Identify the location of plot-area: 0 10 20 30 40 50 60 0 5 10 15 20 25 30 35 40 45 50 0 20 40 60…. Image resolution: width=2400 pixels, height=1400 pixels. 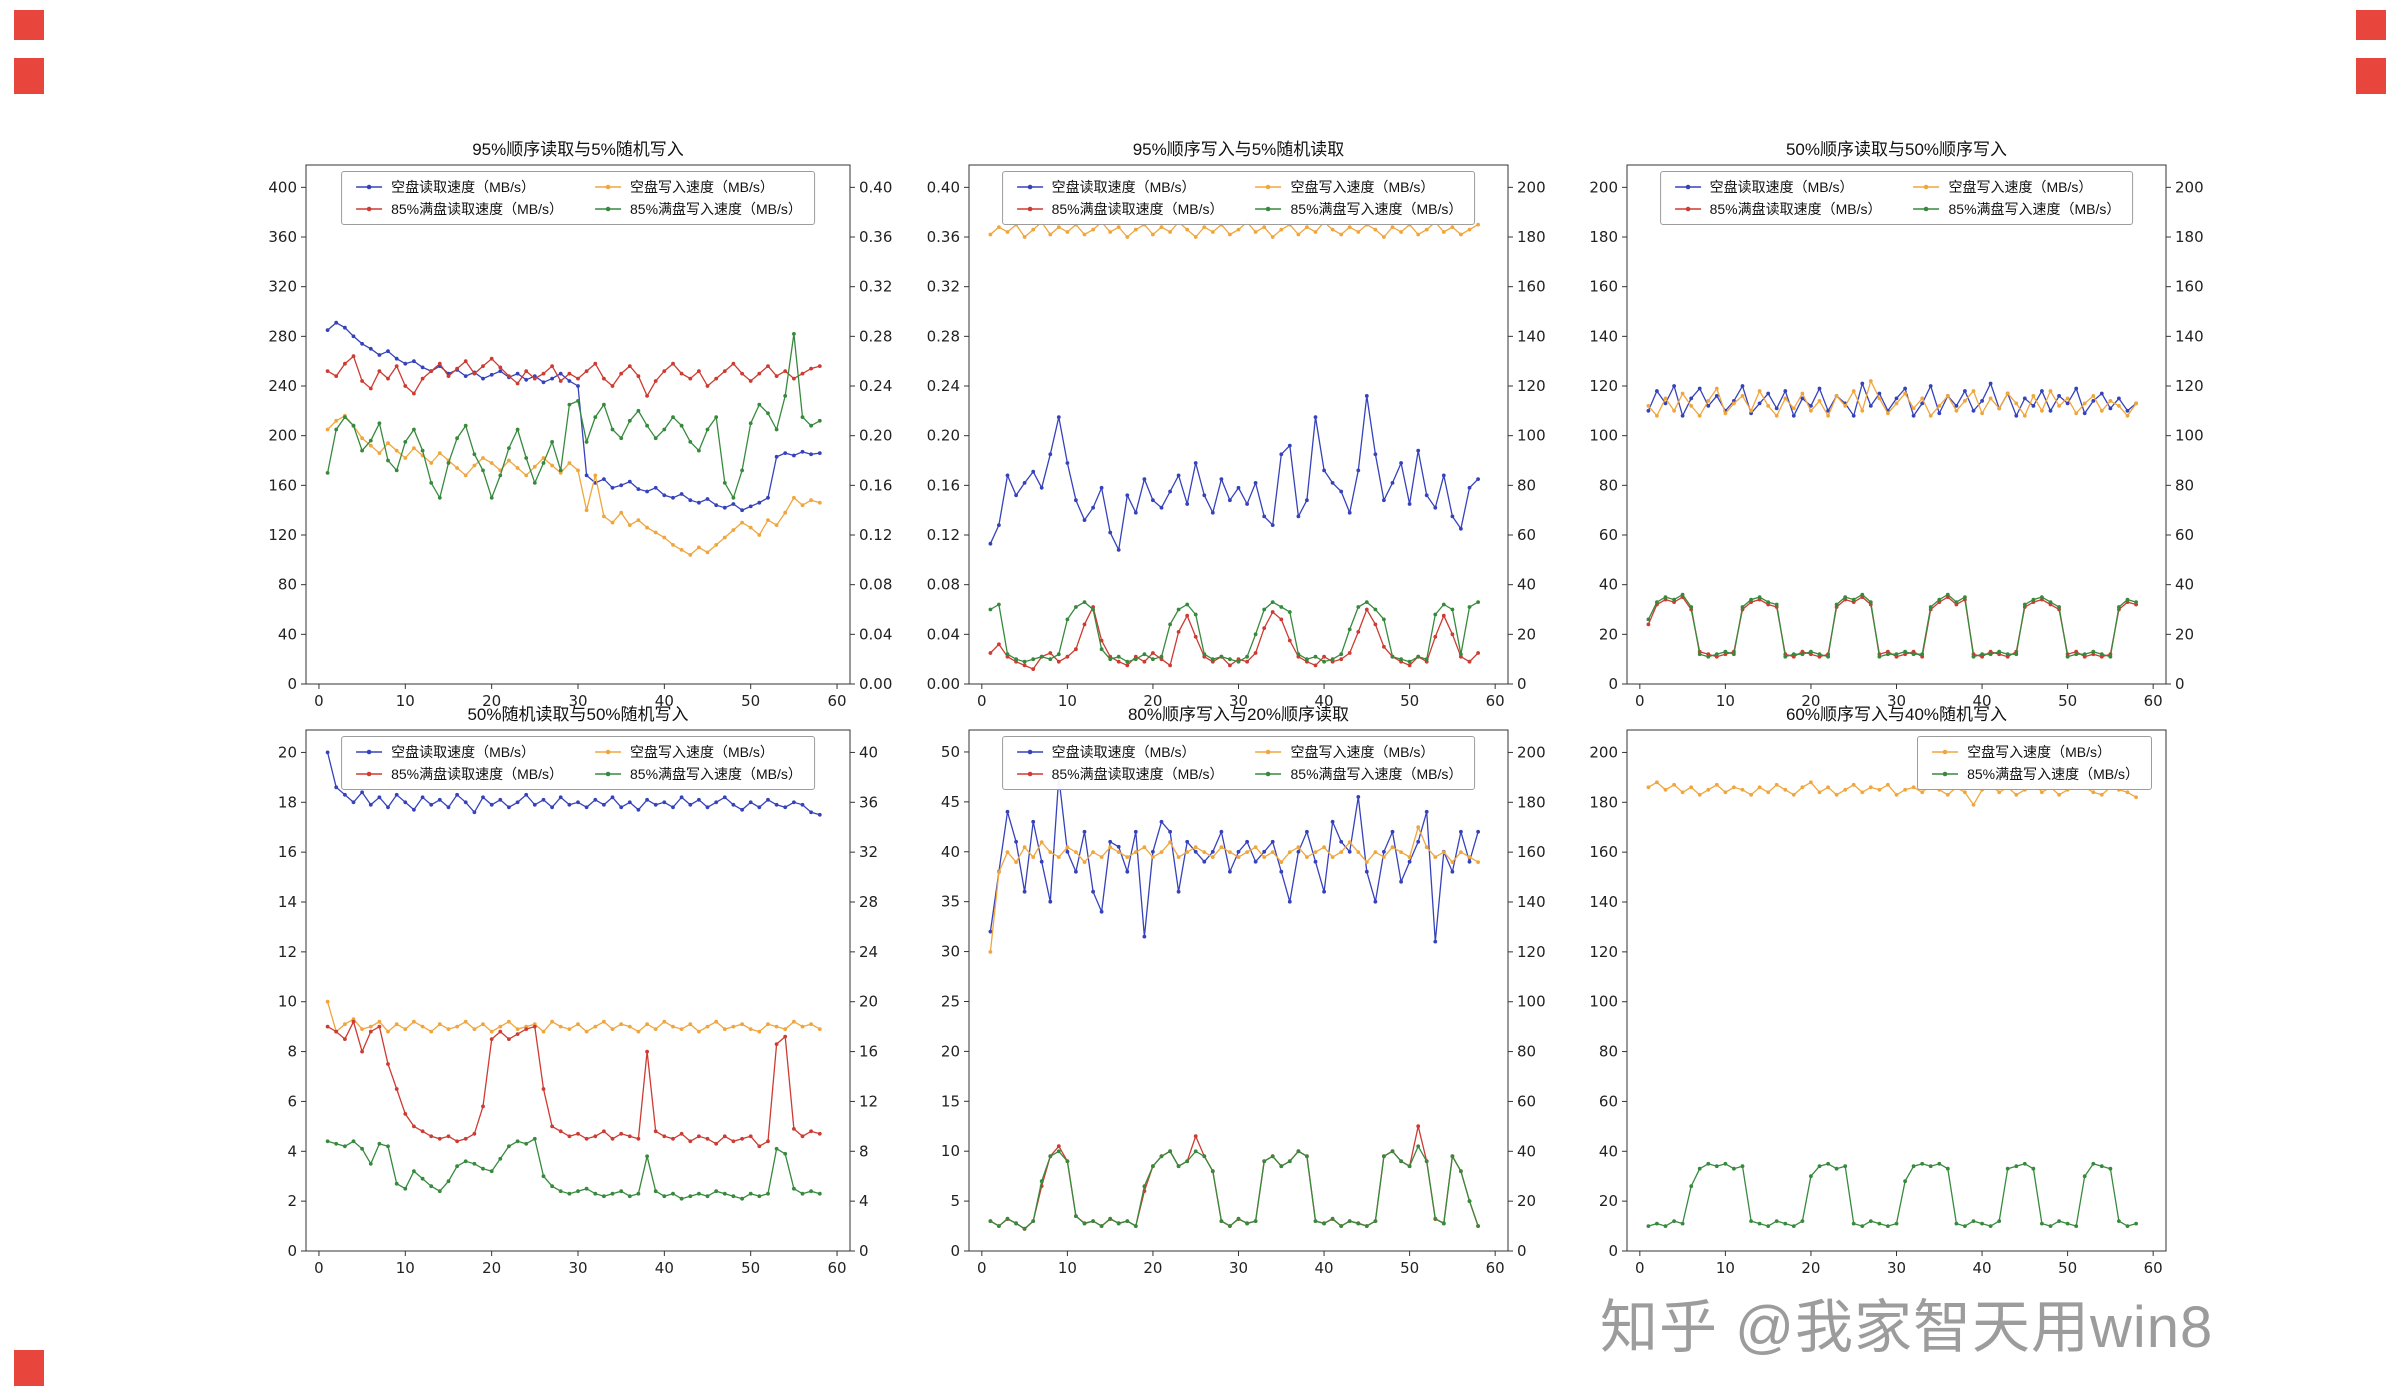
(1243, 1003).